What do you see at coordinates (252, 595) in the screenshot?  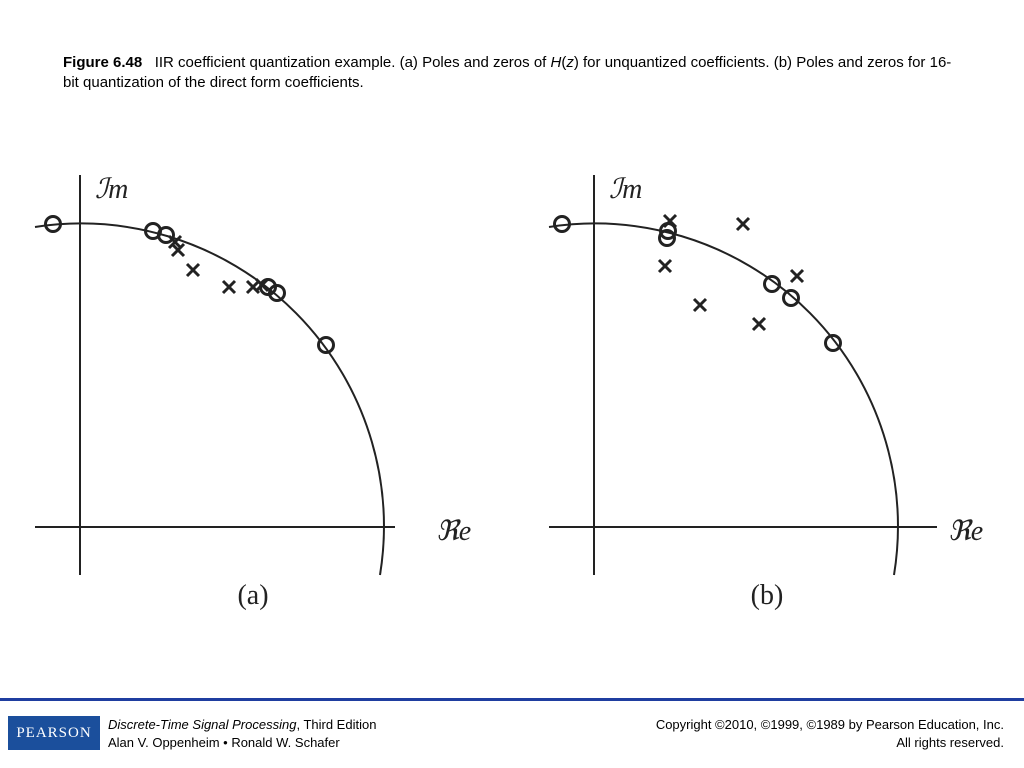 I see `panel-label: (a)` at bounding box center [252, 595].